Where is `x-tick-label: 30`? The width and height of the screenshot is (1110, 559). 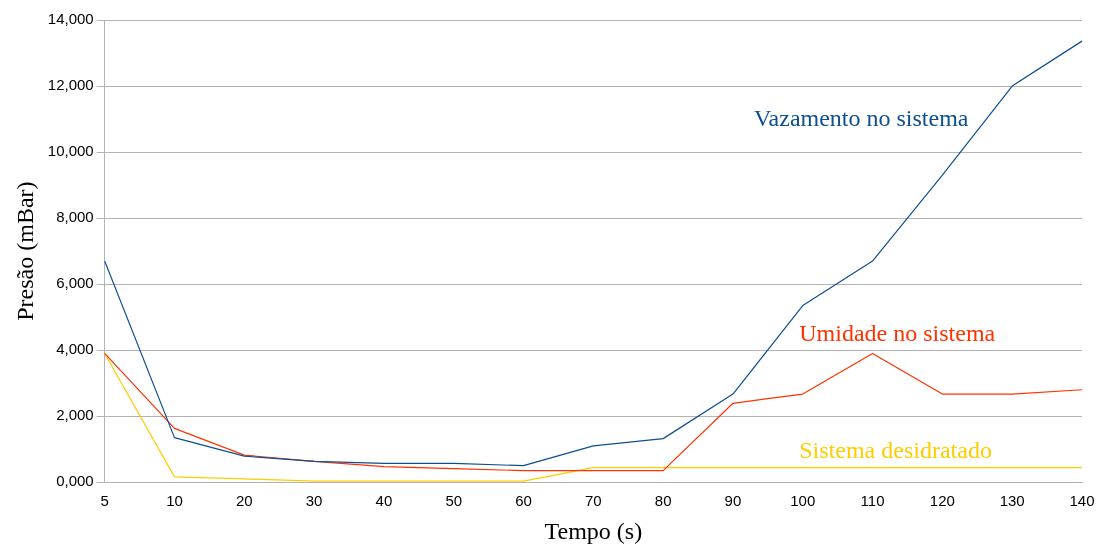
x-tick-label: 30 is located at coordinates (314, 501).